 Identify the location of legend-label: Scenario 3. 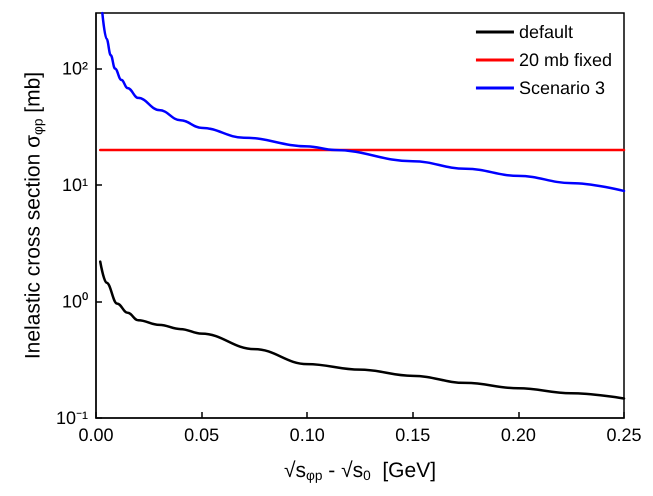
(562, 88).